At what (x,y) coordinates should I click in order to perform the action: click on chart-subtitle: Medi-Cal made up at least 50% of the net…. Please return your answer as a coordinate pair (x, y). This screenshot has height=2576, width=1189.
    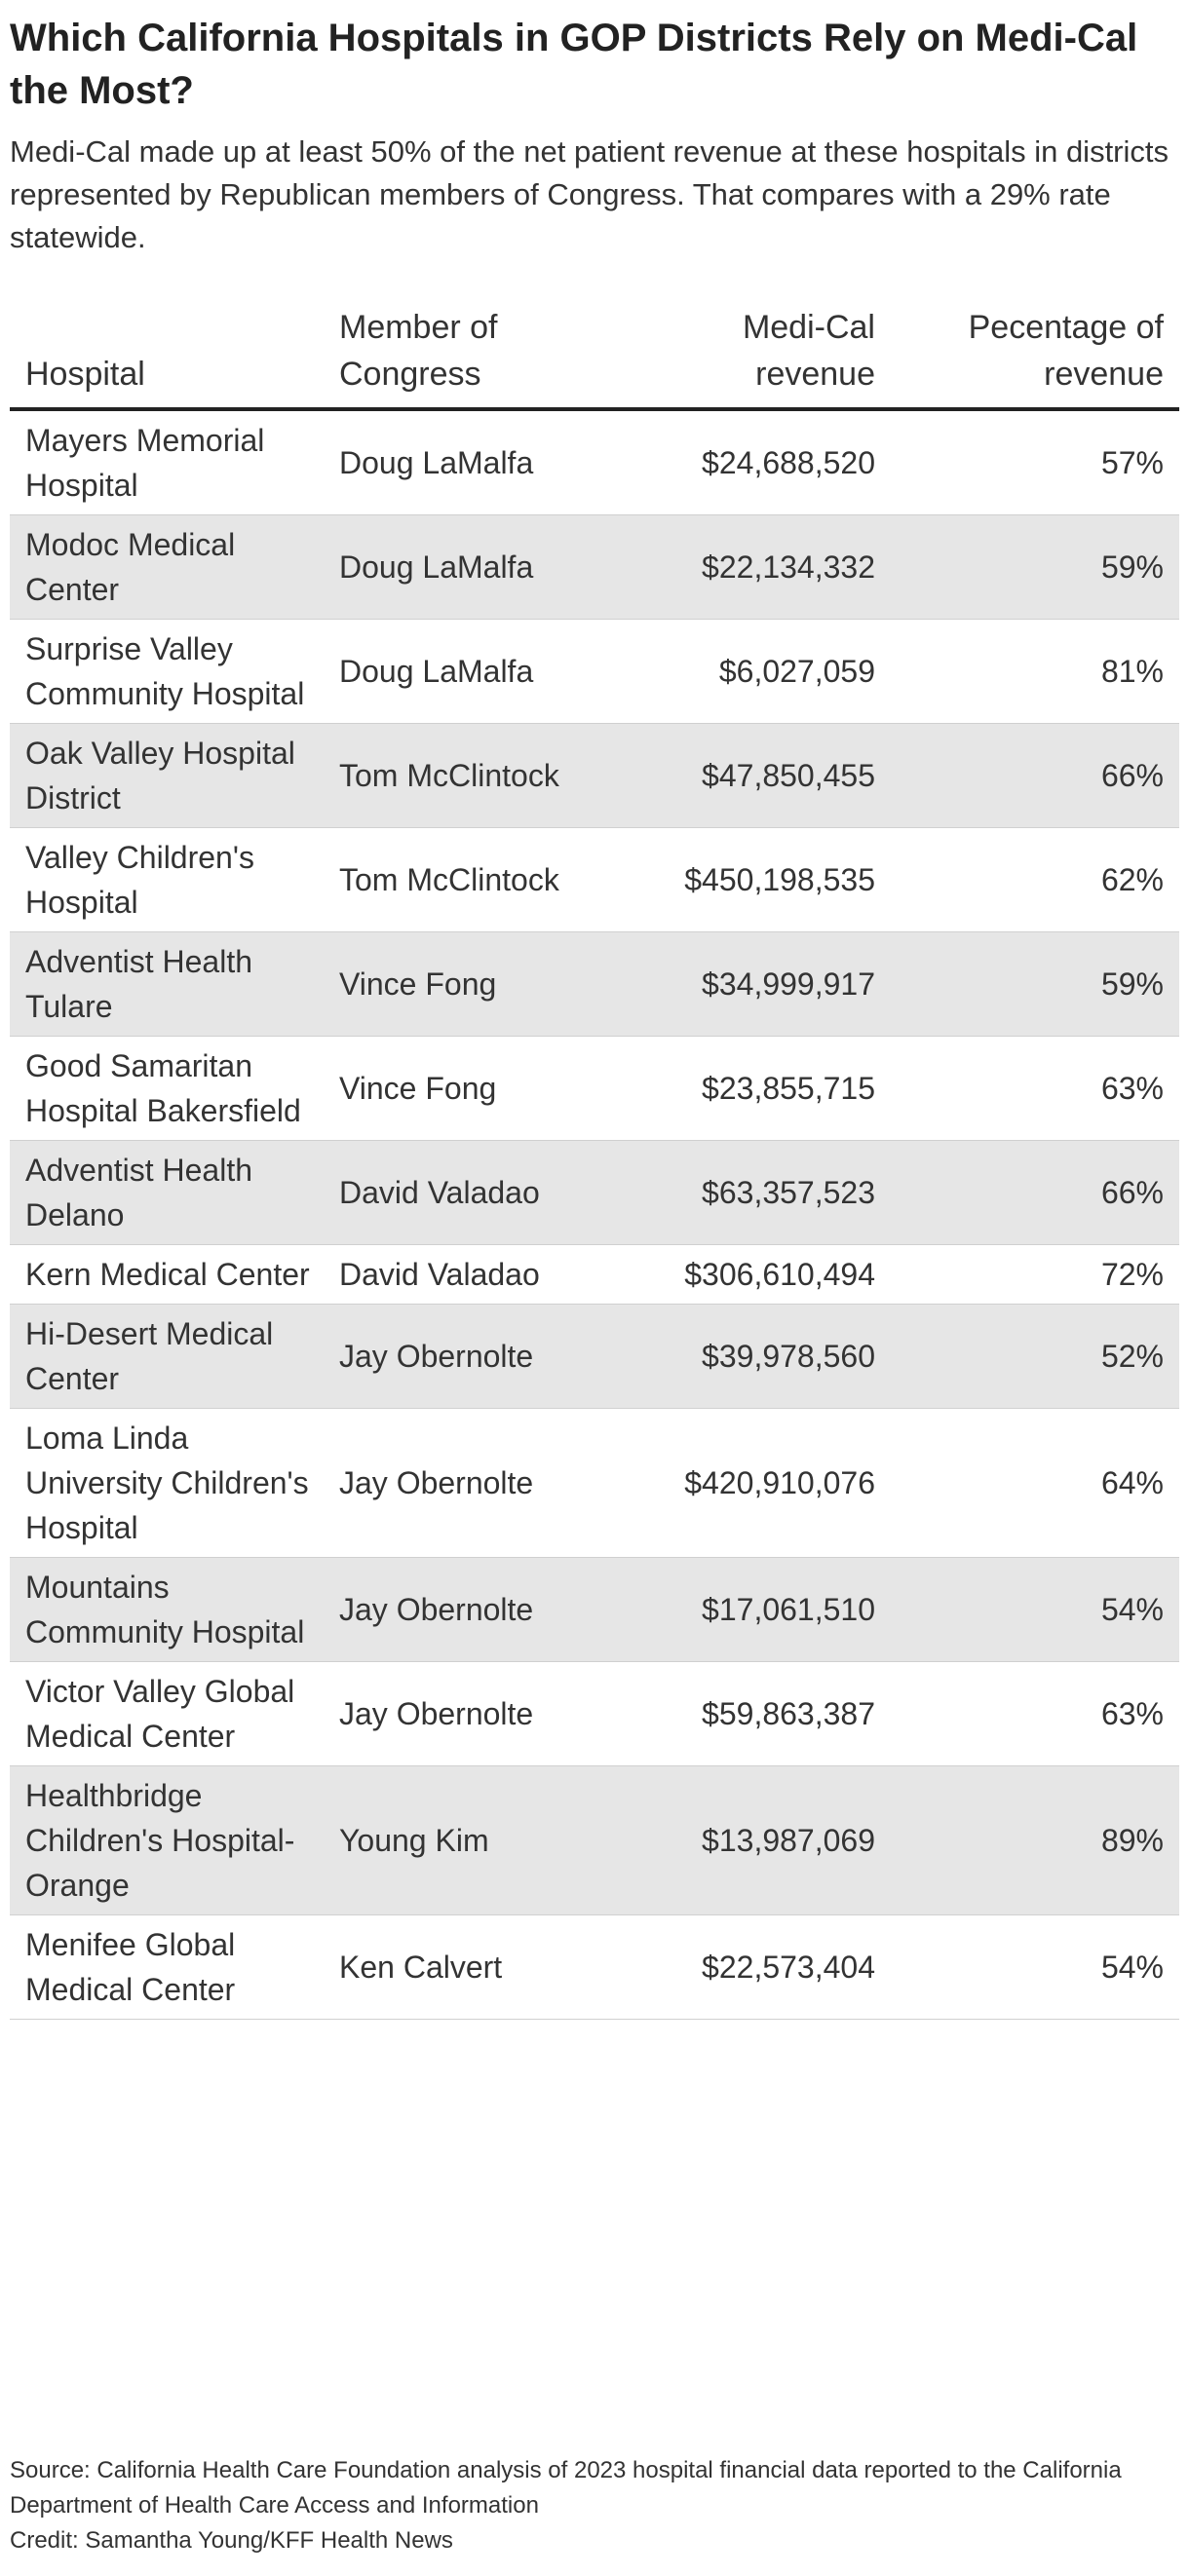
    Looking at the image, I should click on (590, 194).